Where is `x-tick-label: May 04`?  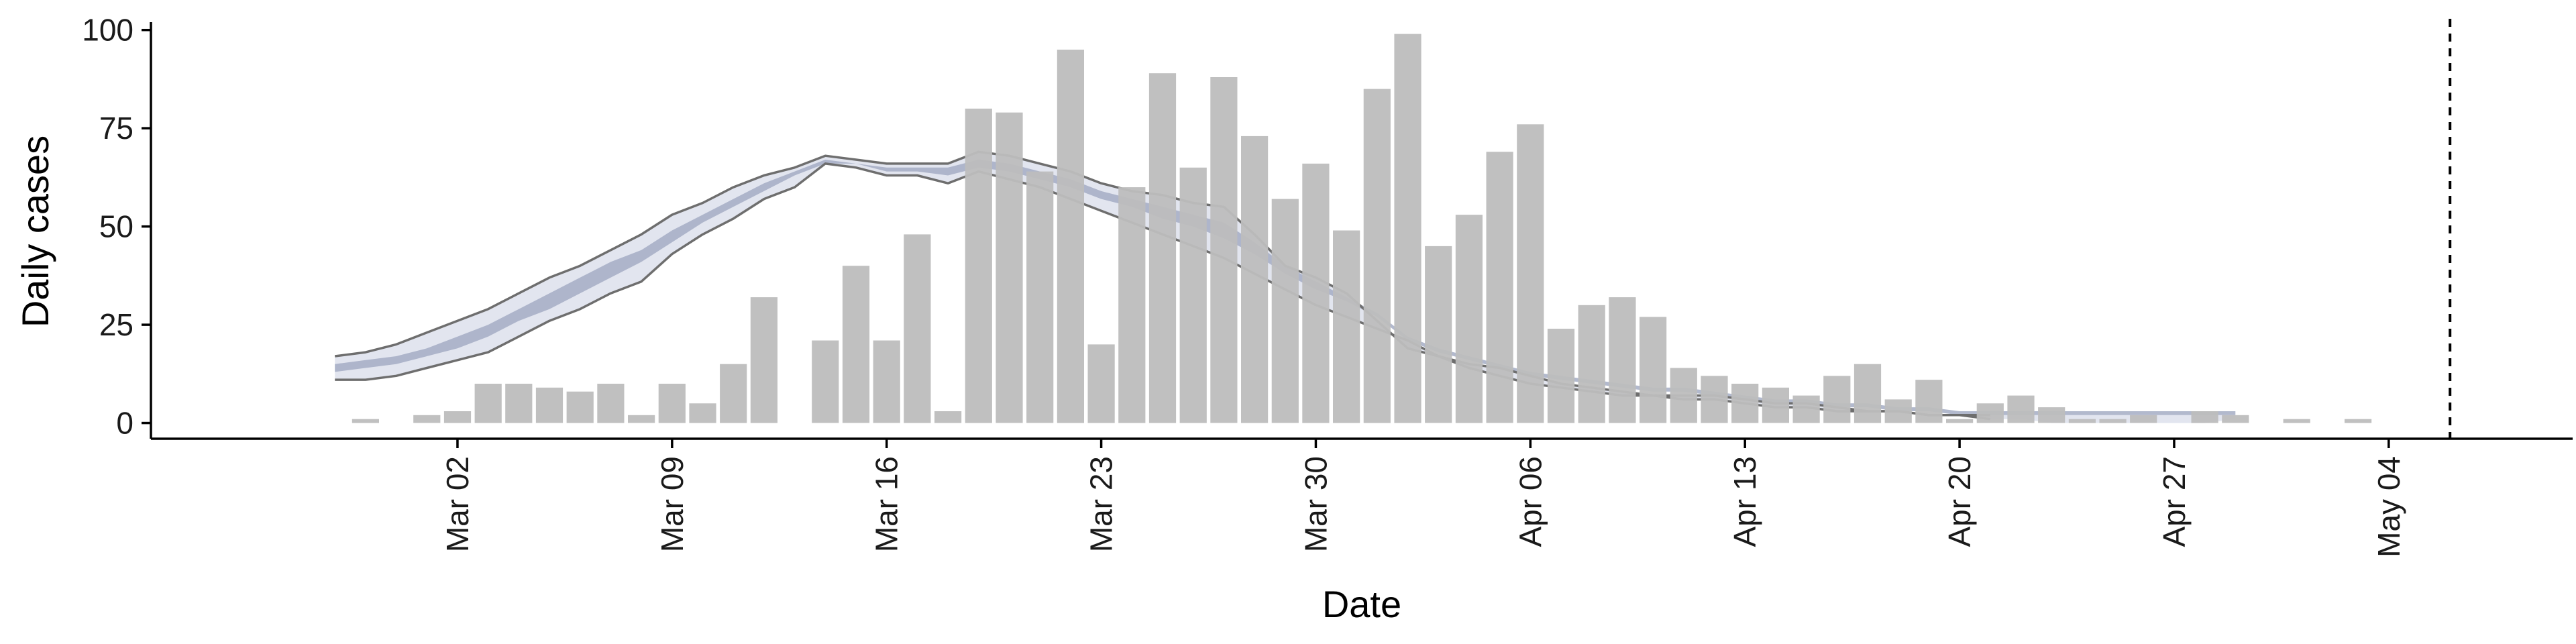
x-tick-label: May 04 is located at coordinates (2388, 506).